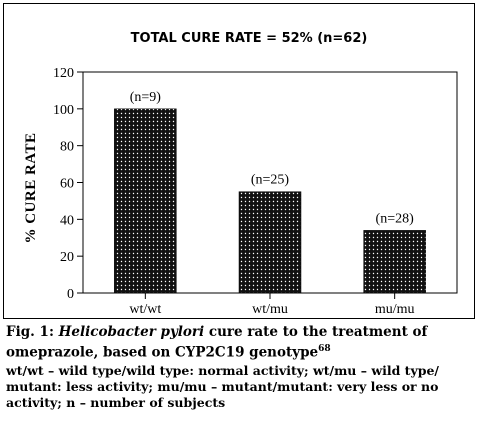 This screenshot has height=439, width=480. I want to click on caption-species: Helicobacter pylori, so click(131, 332).